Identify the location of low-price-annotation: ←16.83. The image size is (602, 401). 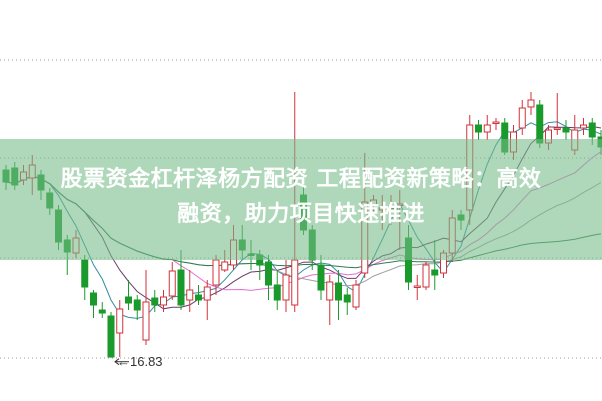
(140, 361).